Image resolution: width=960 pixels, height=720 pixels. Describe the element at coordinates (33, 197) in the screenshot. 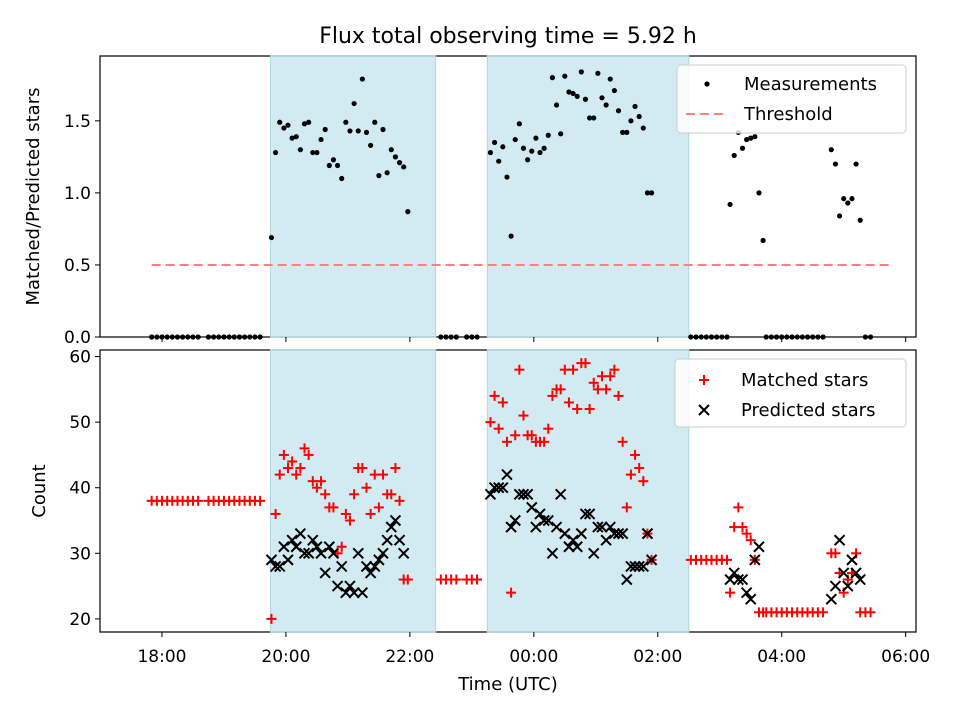

I see `ratio-y-axis-label: Matched/Predicted stars` at that location.